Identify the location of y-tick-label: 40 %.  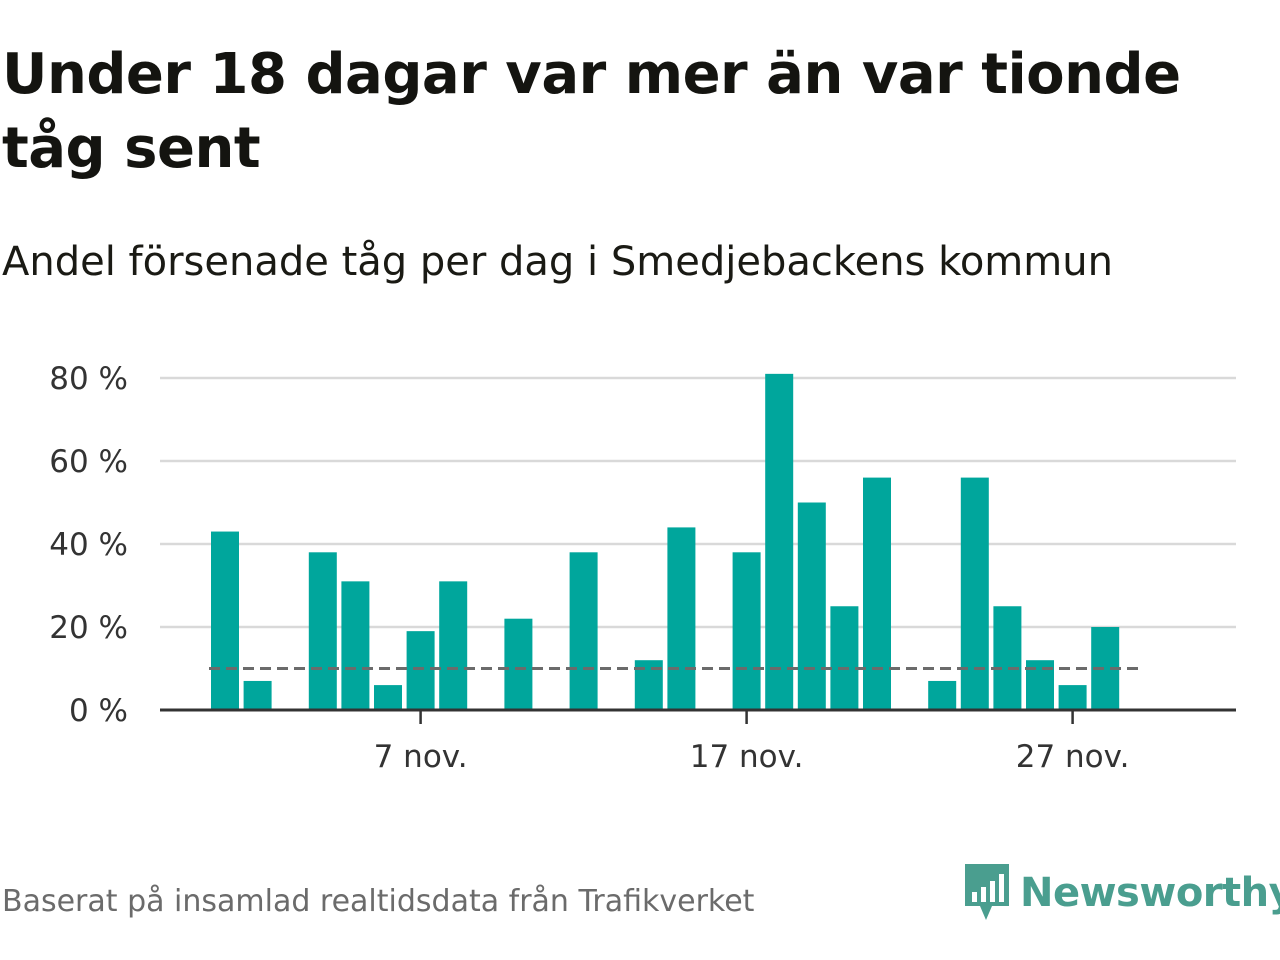
(88, 545).